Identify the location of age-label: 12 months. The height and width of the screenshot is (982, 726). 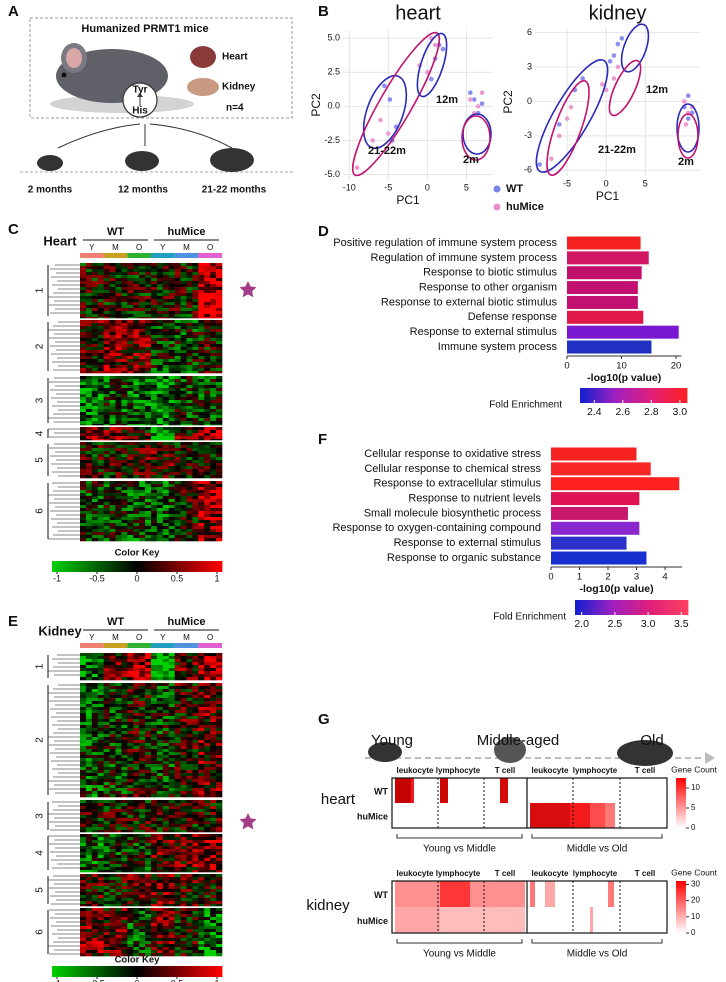
(143, 190).